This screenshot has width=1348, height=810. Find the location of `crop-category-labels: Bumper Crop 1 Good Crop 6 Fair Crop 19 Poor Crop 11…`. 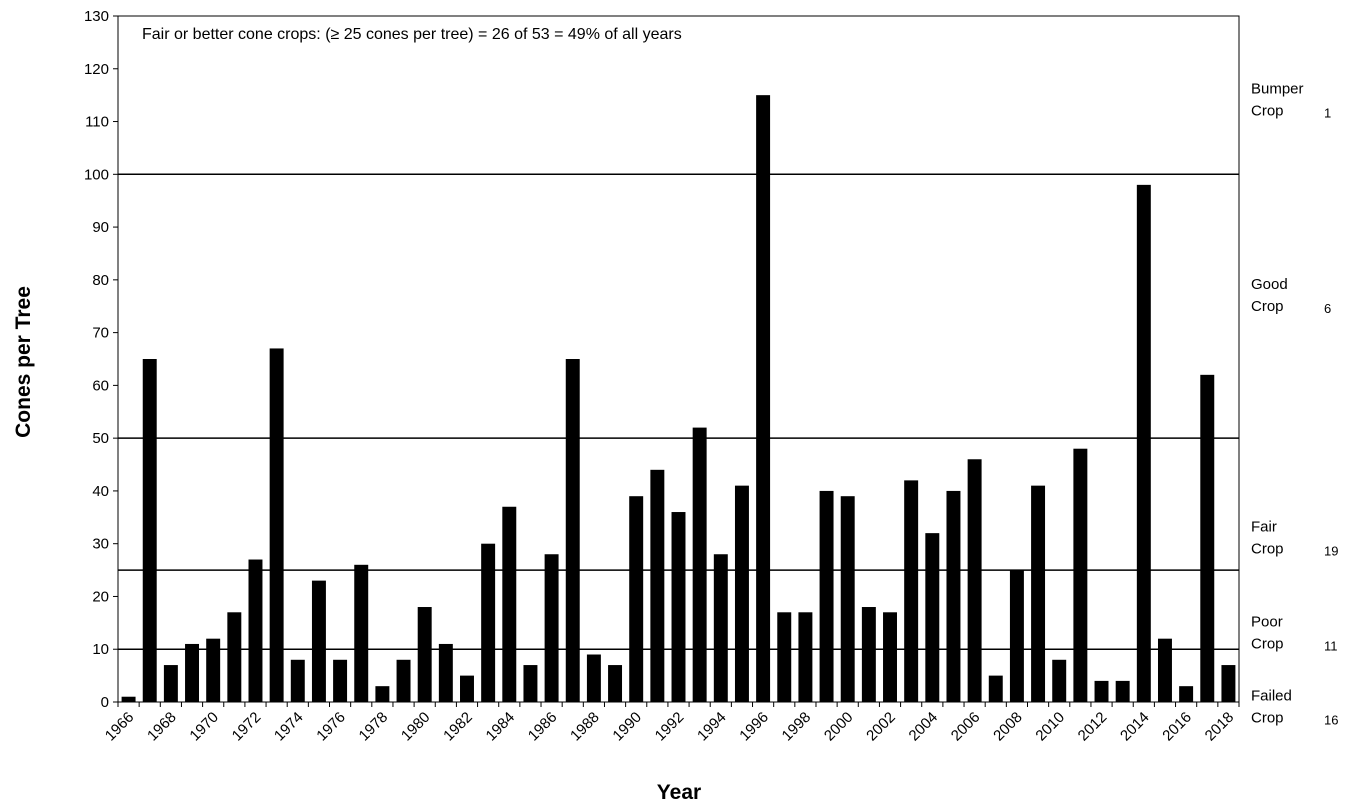

crop-category-labels: Bumper Crop 1 Good Crop 6 Fair Crop 19 Poor Crop 11… is located at coordinates (1294, 404).